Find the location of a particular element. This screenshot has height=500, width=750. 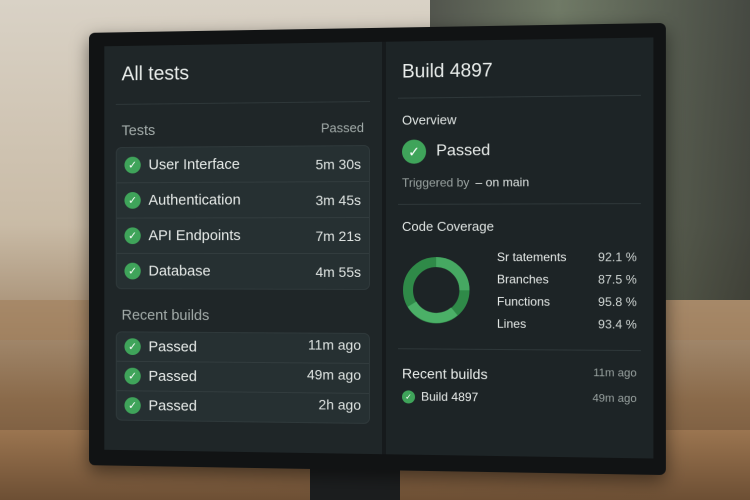

overview-label: Overview is located at coordinates (429, 120).